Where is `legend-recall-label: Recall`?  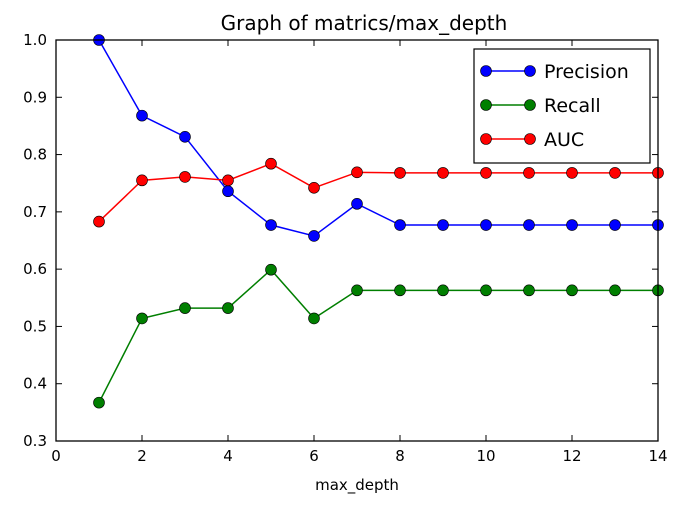 legend-recall-label: Recall is located at coordinates (572, 106).